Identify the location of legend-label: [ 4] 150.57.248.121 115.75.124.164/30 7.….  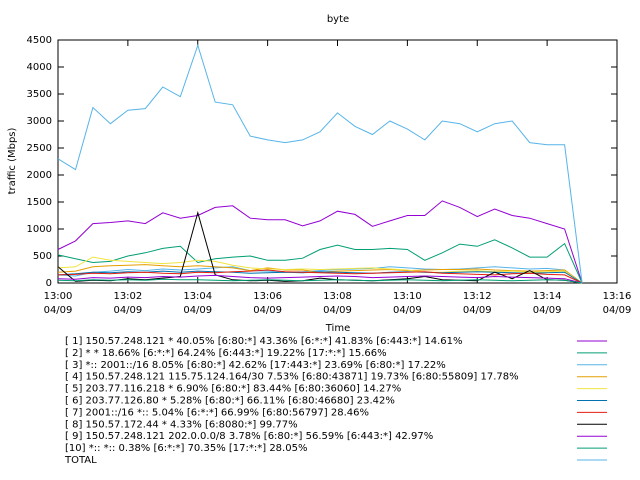
(292, 377).